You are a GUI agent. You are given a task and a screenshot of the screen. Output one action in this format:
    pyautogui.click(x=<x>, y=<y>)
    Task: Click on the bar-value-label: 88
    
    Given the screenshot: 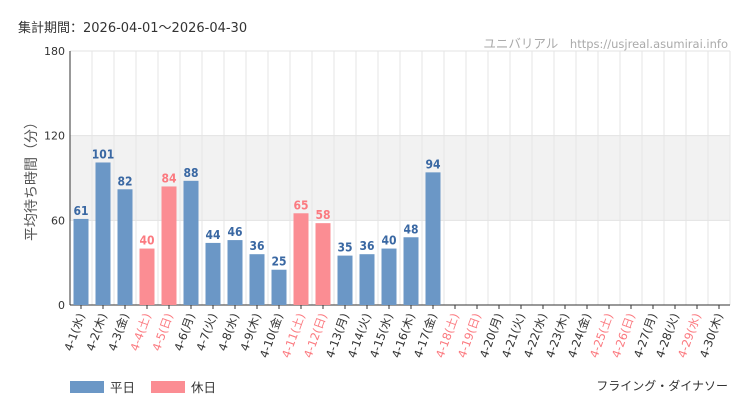 What is the action you would take?
    pyautogui.click(x=190, y=173)
    